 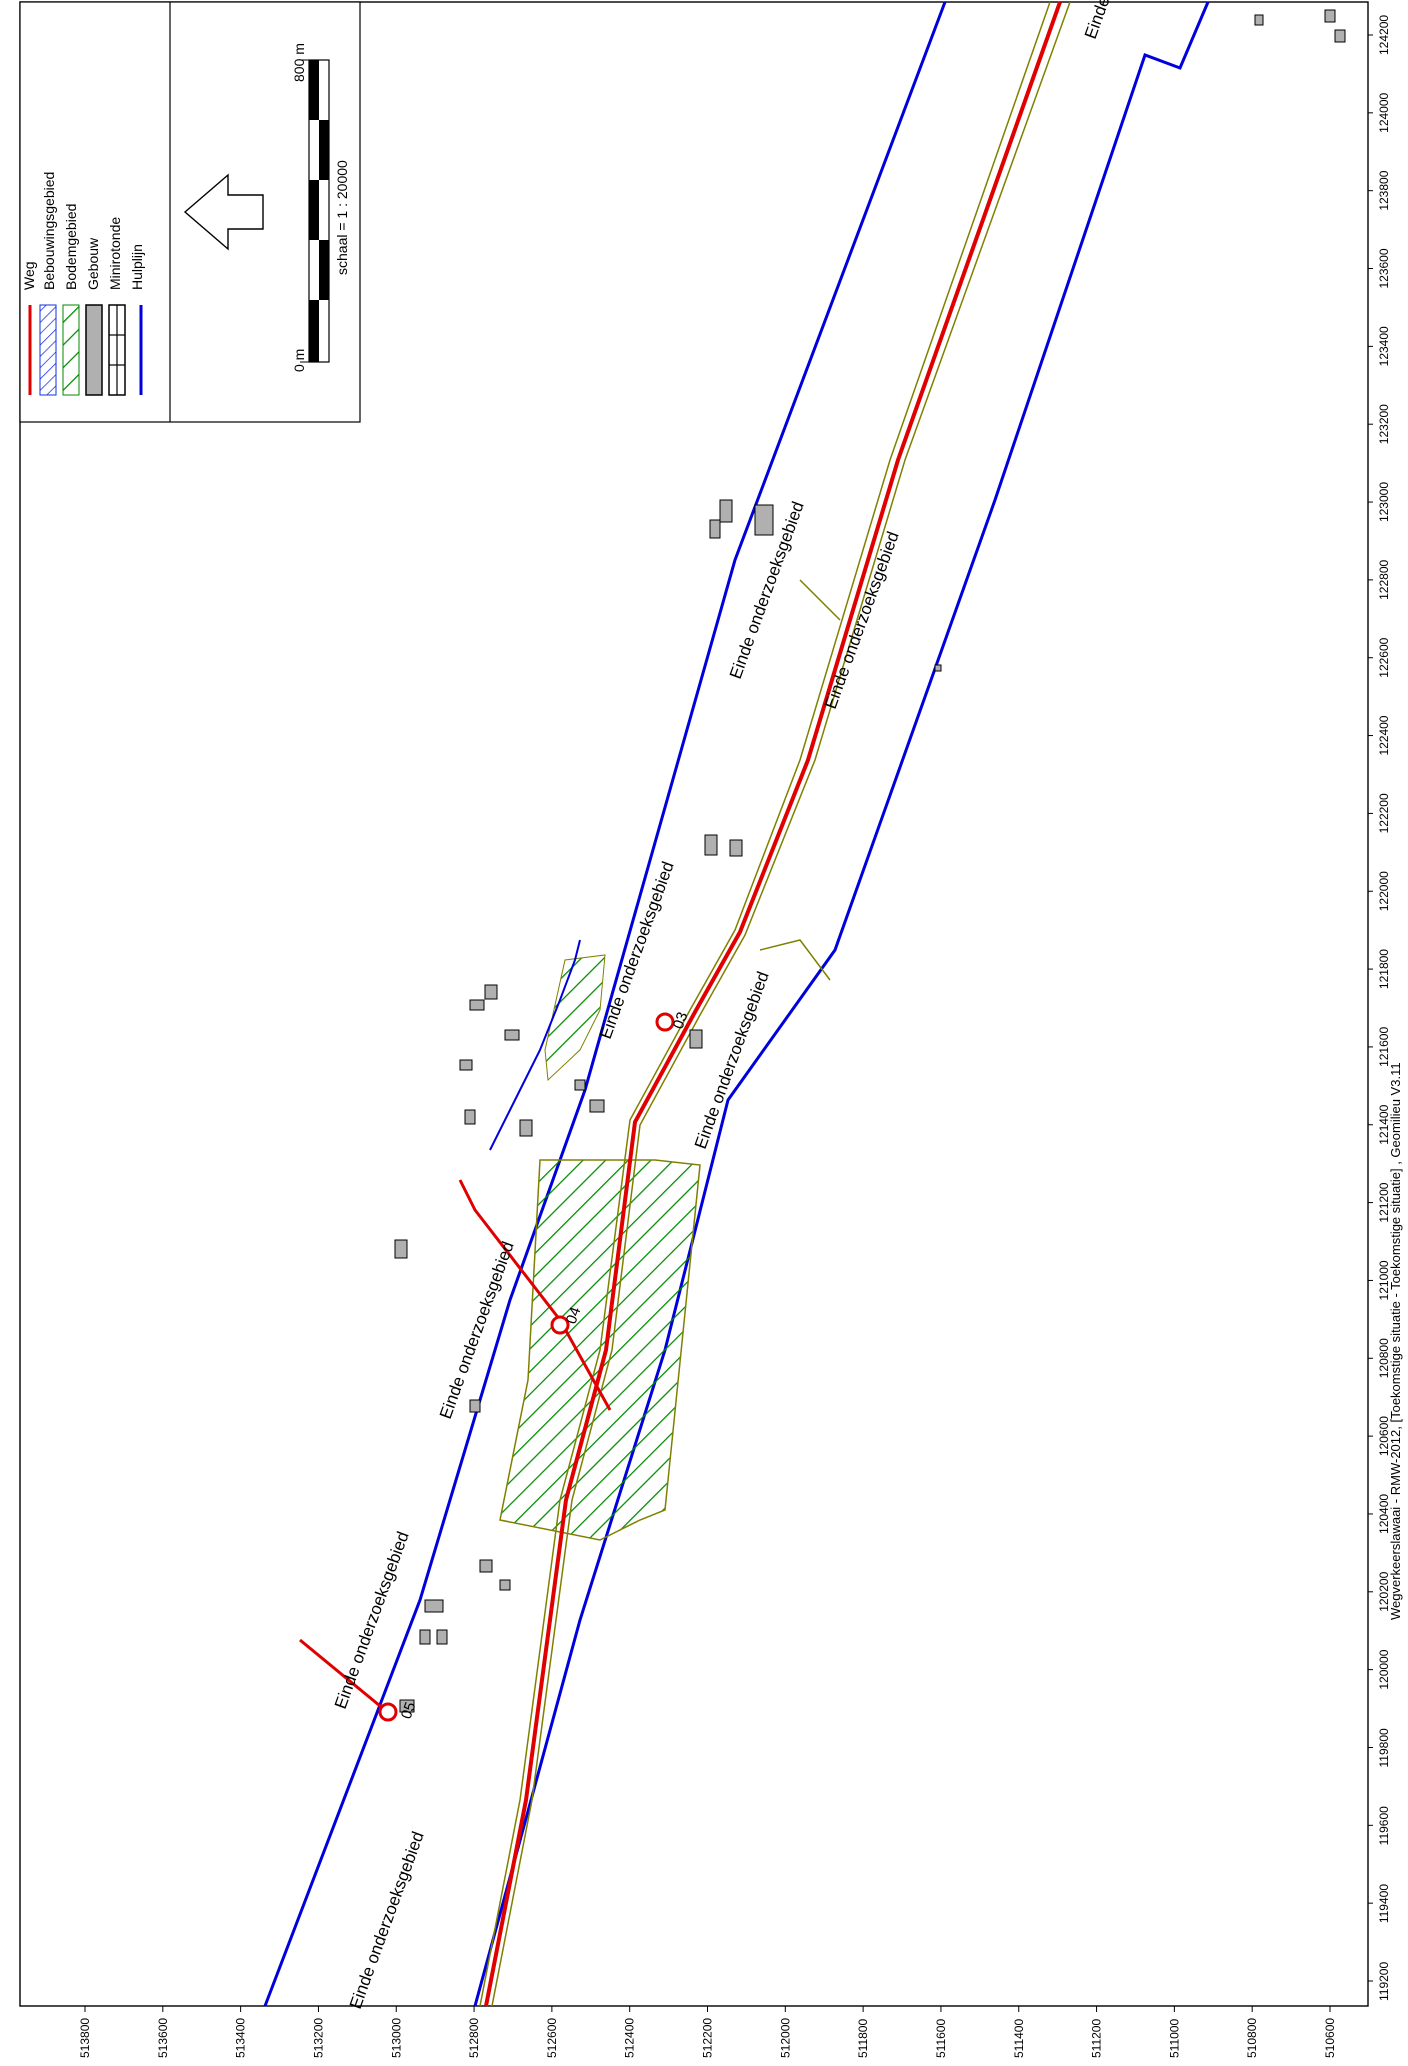 What do you see at coordinates (1384, 190) in the screenshot?
I see `axis-x-tick-label: 123800` at bounding box center [1384, 190].